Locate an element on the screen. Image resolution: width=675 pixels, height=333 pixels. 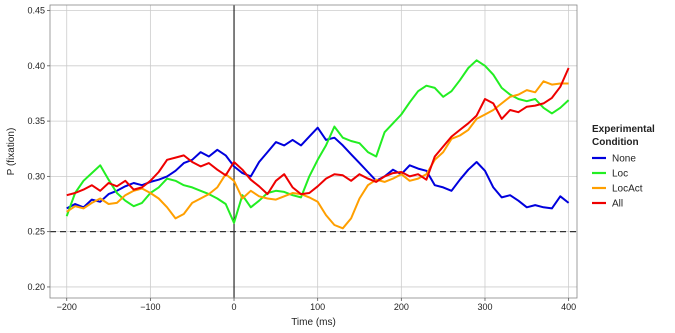
y-axis-title: P (fixation) is located at coordinates (11, 152).